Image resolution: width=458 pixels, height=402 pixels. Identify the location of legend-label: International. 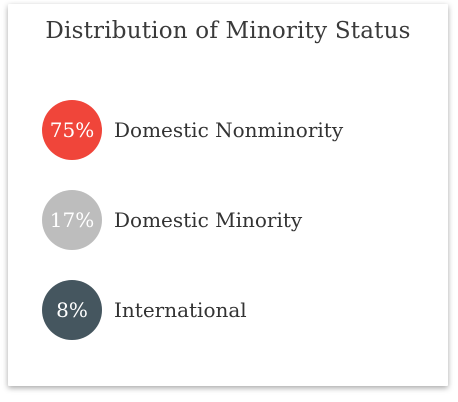
(180, 310).